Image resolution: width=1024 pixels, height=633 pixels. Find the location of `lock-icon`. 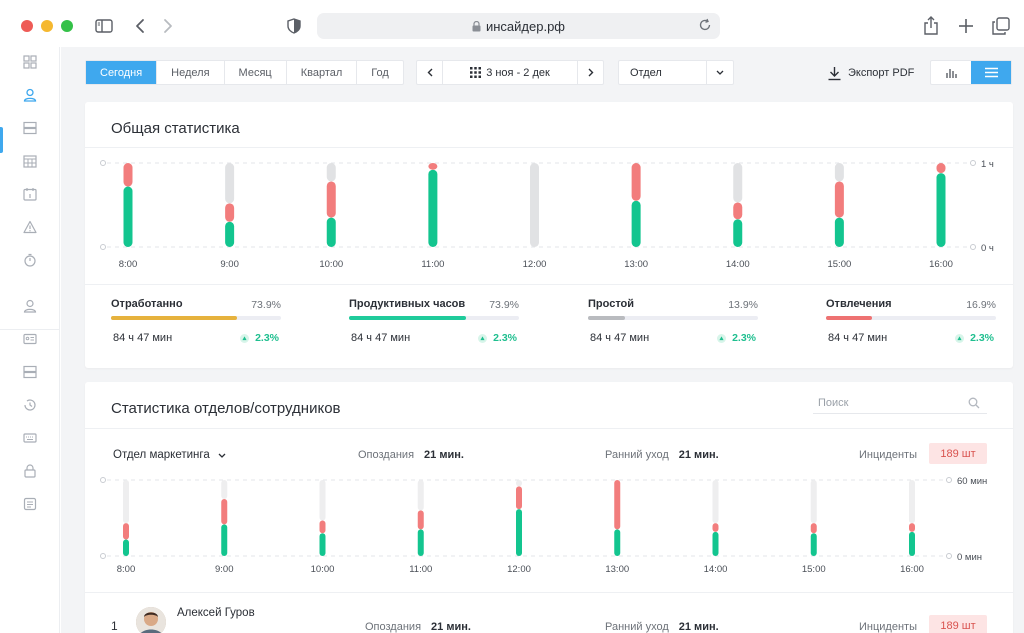

lock-icon is located at coordinates (30, 471).